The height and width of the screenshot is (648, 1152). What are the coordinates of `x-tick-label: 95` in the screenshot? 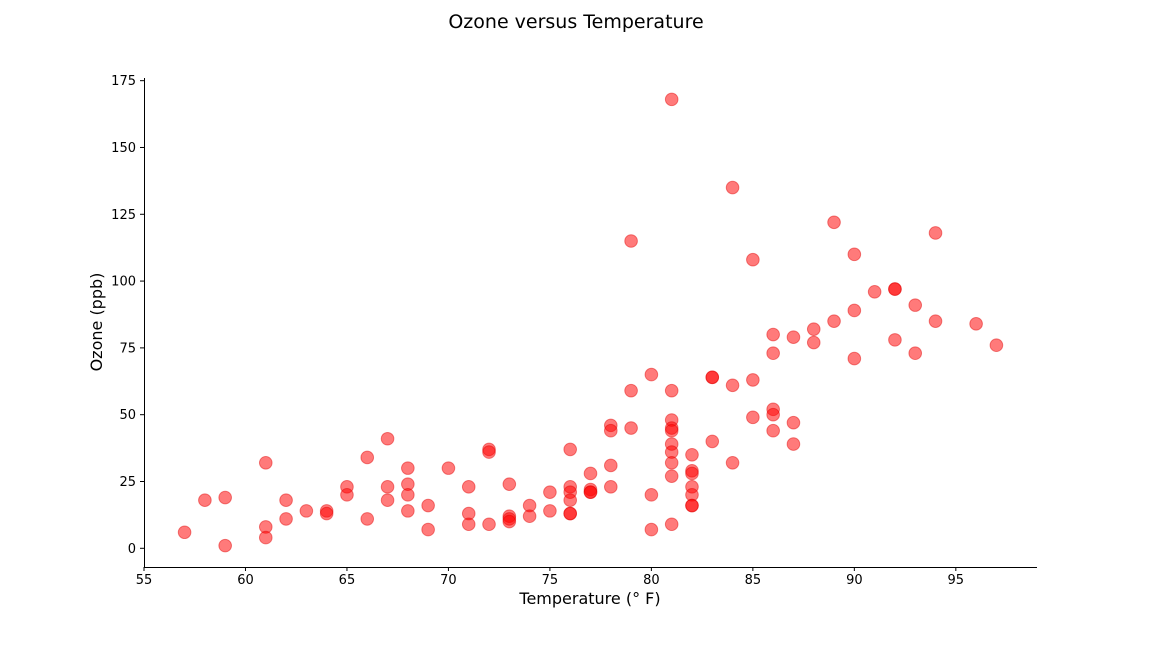 It's located at (956, 580).